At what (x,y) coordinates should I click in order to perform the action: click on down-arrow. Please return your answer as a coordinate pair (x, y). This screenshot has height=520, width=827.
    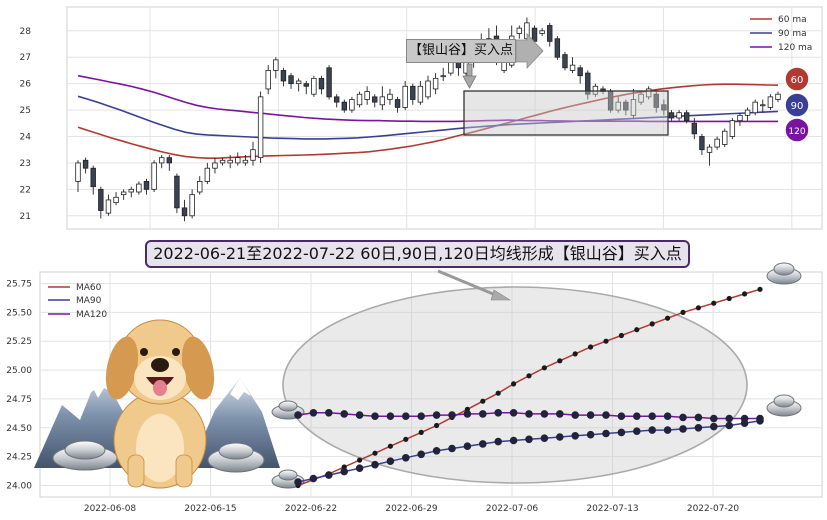
    Looking at the image, I should click on (469, 76).